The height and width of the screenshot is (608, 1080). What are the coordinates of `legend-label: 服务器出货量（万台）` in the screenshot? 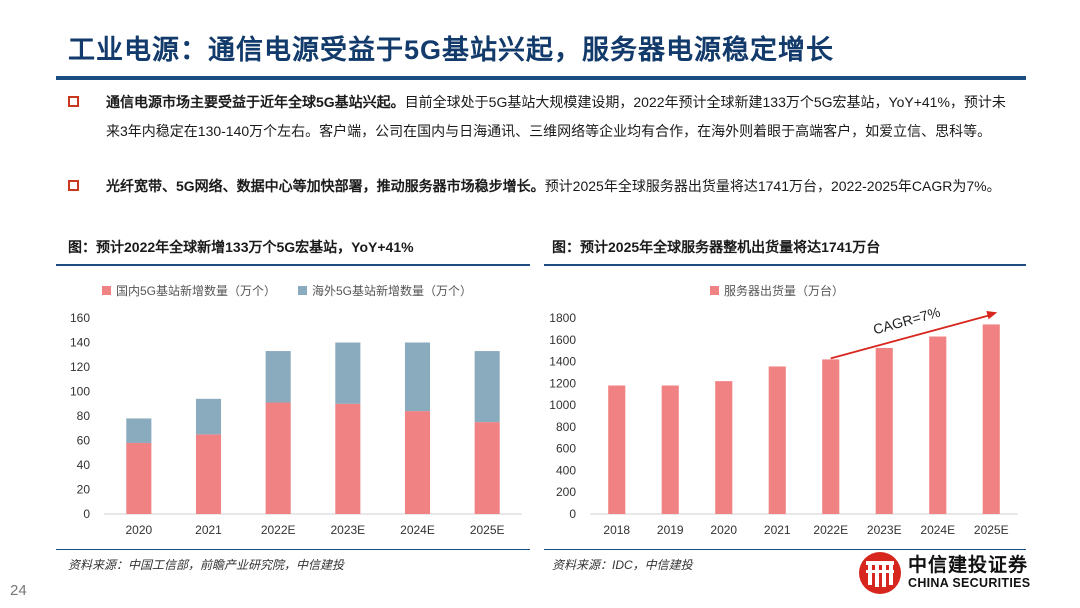 It's located at (784, 290).